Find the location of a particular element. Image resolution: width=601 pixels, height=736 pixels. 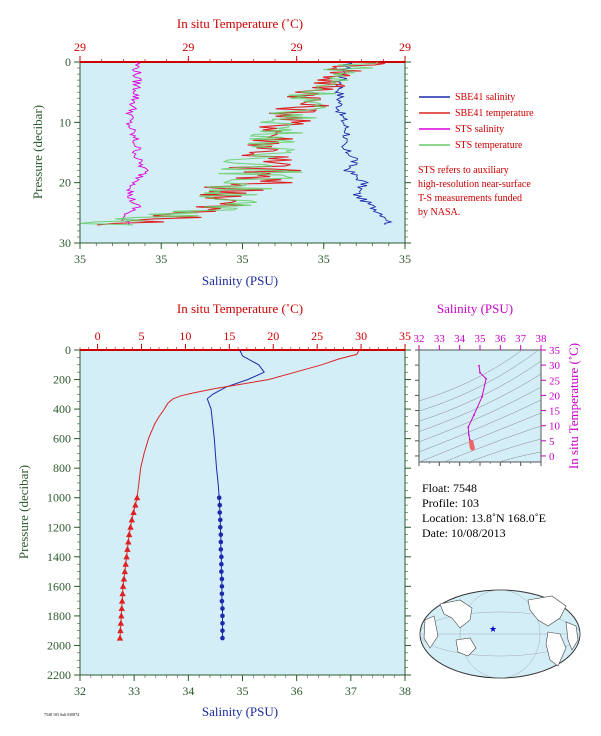

p2-top-tick-label: 10 is located at coordinates (185, 336).